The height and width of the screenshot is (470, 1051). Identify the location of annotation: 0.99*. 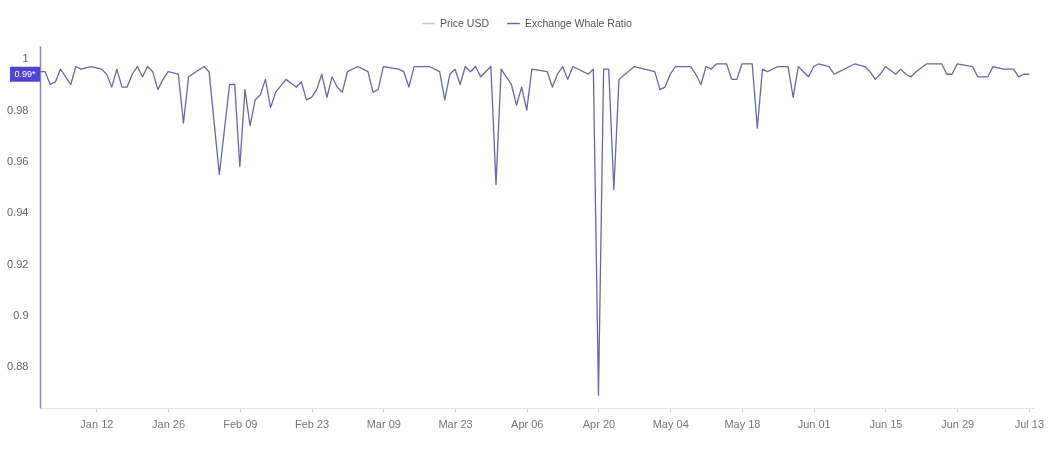
(25, 74).